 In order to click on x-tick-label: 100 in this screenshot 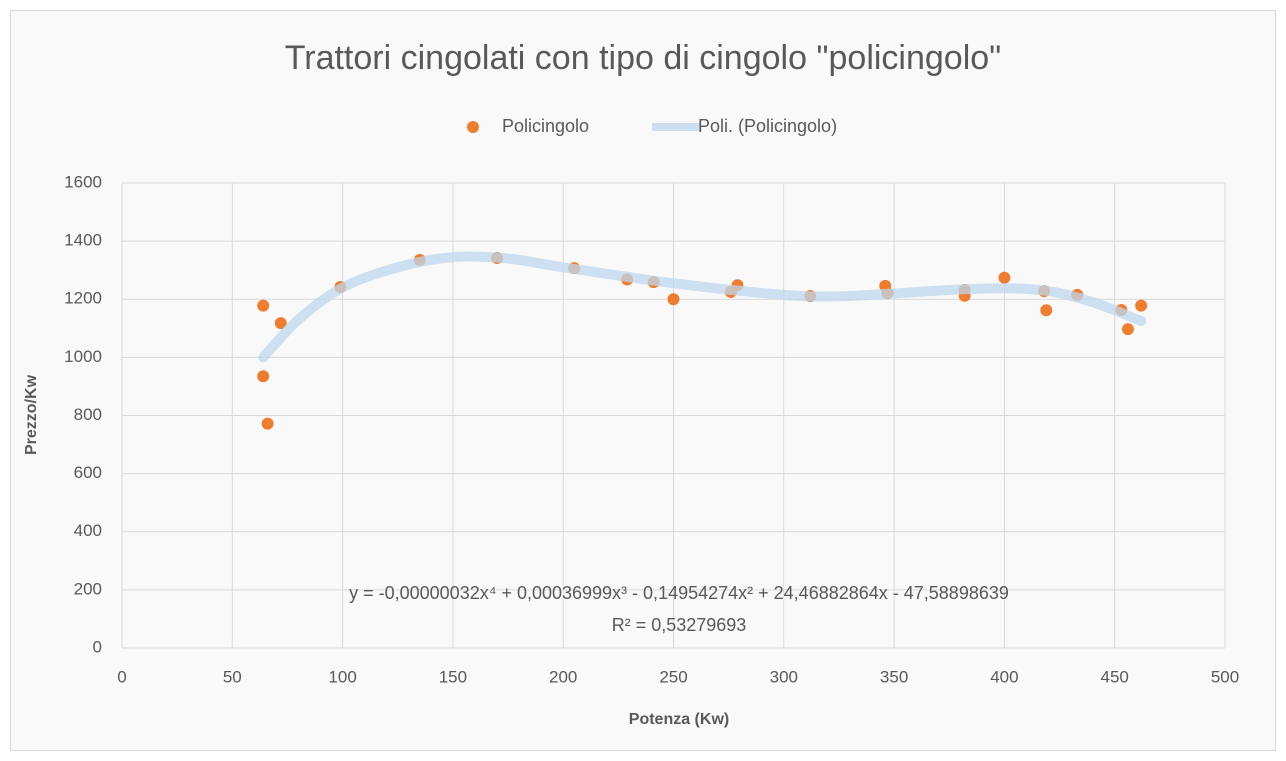, I will do `click(342, 676)`.